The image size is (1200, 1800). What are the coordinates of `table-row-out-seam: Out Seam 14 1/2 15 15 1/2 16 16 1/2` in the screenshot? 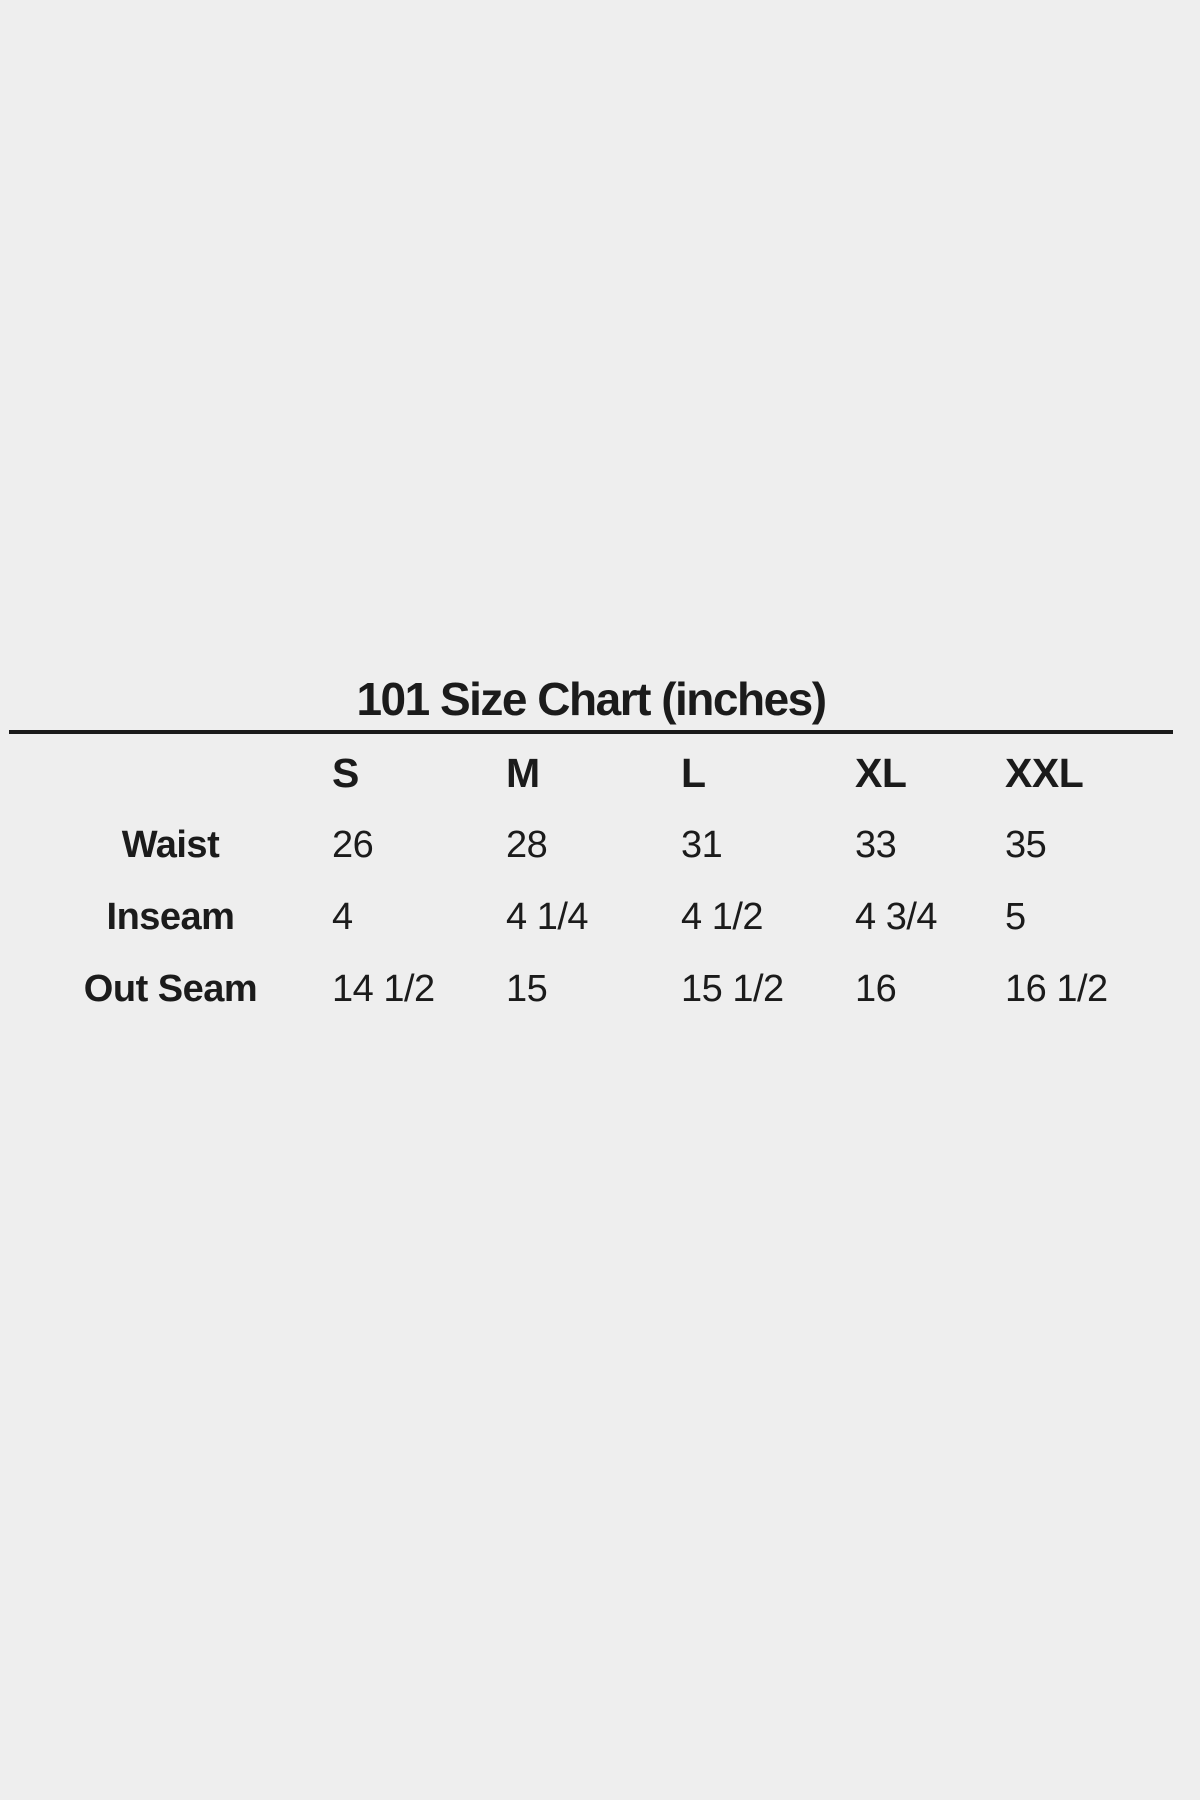 It's located at (591, 989).